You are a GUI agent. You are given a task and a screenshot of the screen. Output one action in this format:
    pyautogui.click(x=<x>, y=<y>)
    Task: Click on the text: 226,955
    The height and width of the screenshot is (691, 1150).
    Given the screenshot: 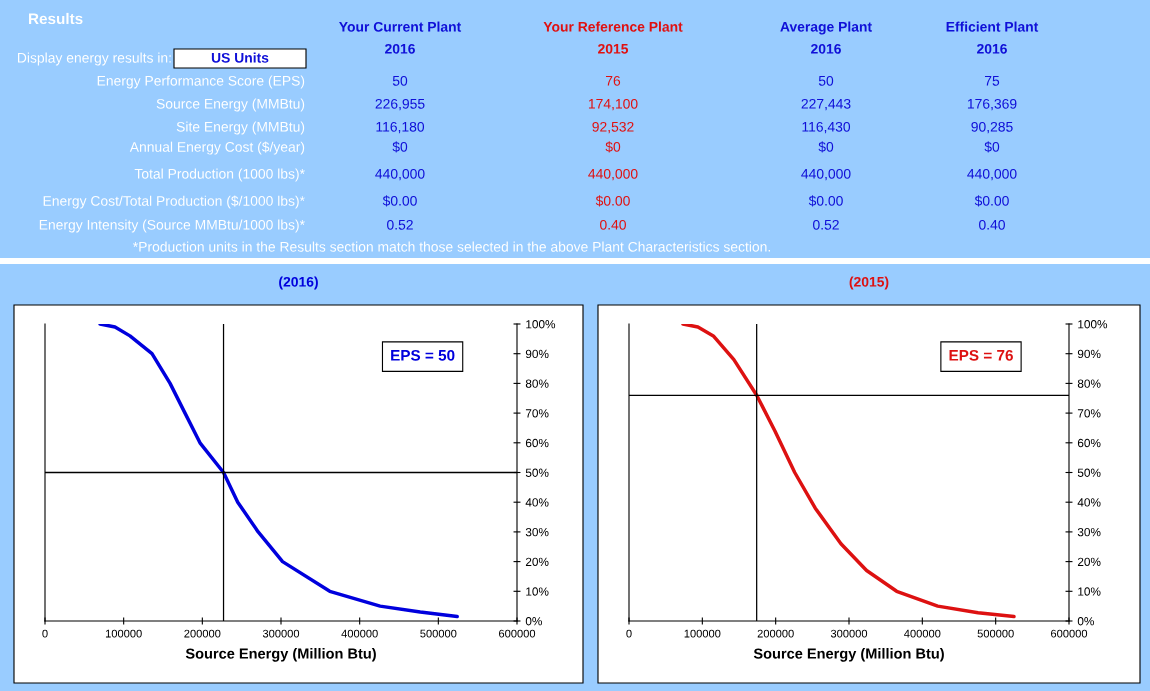 What is the action you would take?
    pyautogui.click(x=400, y=104)
    